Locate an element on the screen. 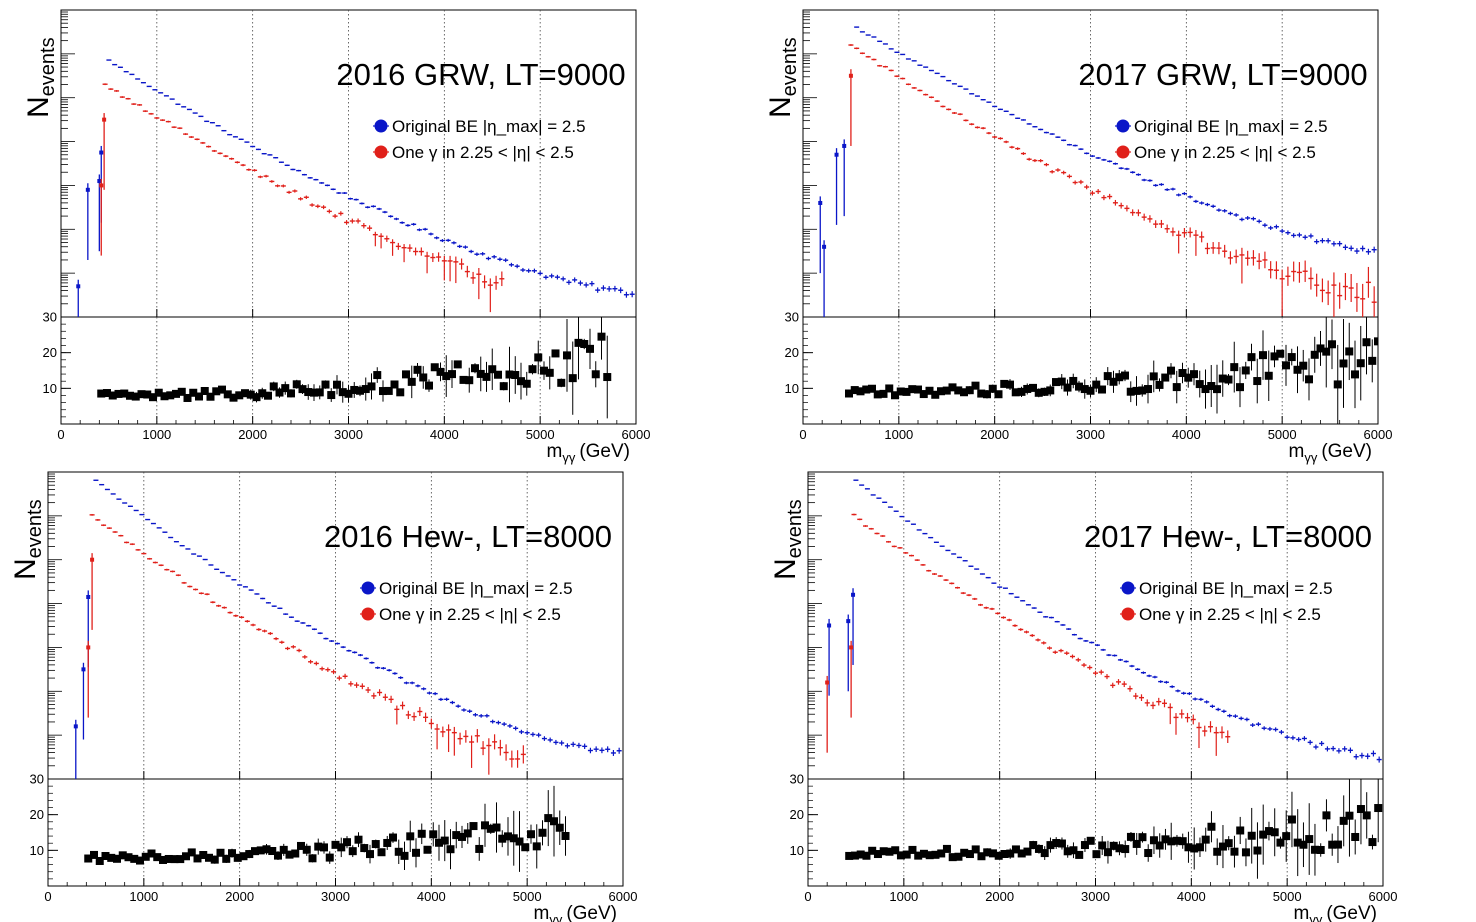 The image size is (1476, 922). x-axis-ticks: 0 1000 2000 3000 4000 5000 6000 is located at coordinates (1095, 375).